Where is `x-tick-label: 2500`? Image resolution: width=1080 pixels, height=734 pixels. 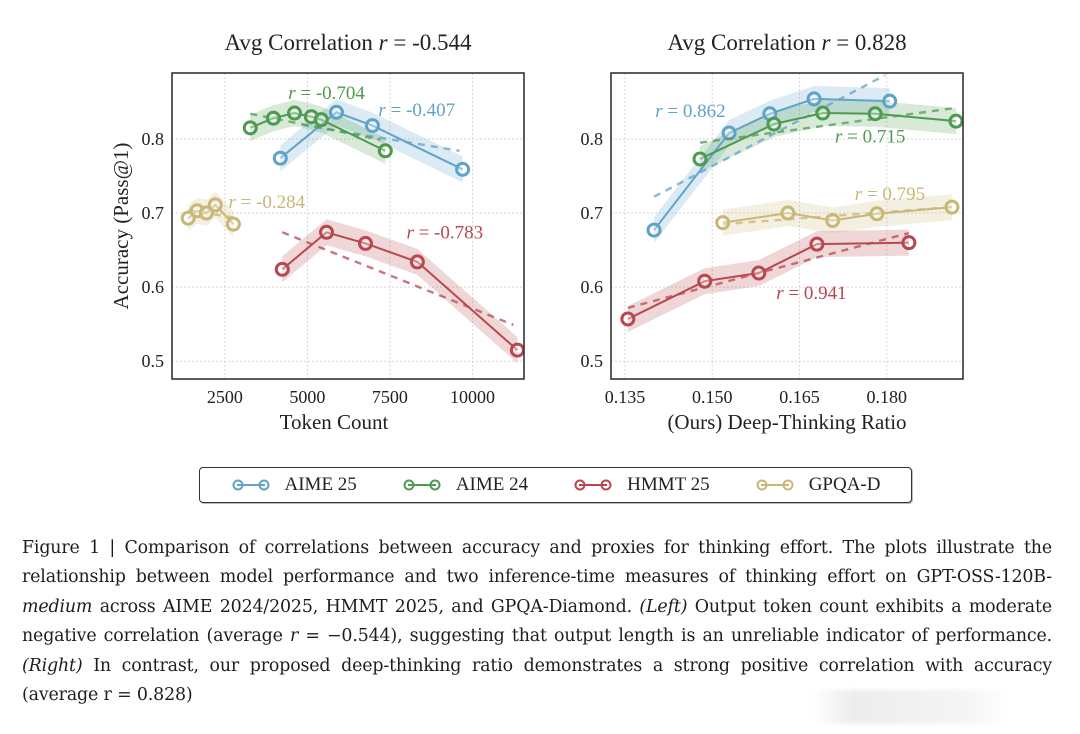 x-tick-label: 2500 is located at coordinates (225, 397).